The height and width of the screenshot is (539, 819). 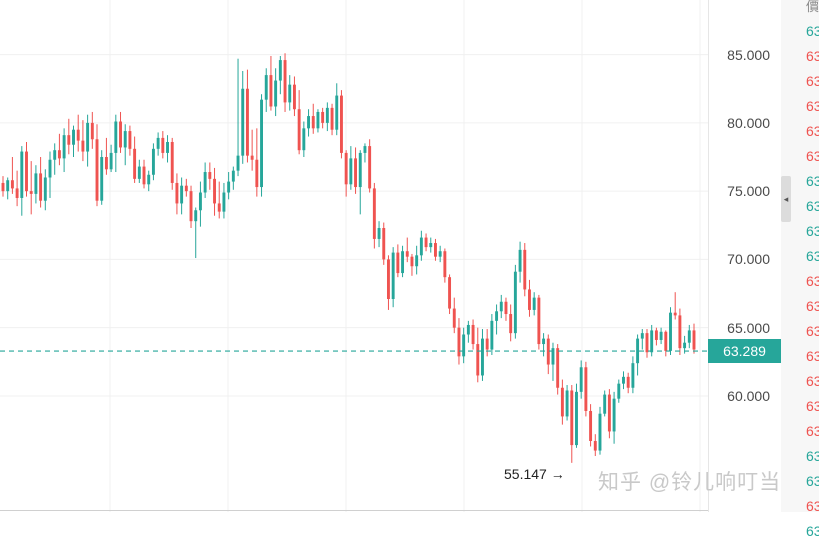 I want to click on chevron-left-icon: ◂, so click(x=786, y=199).